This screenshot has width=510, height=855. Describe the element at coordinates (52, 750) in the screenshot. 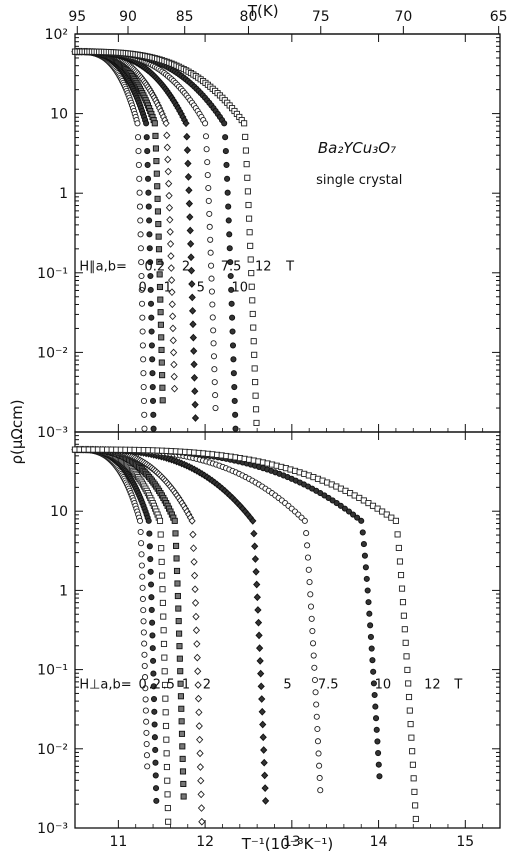

I see `y-tick-label: 10⁻²` at that location.